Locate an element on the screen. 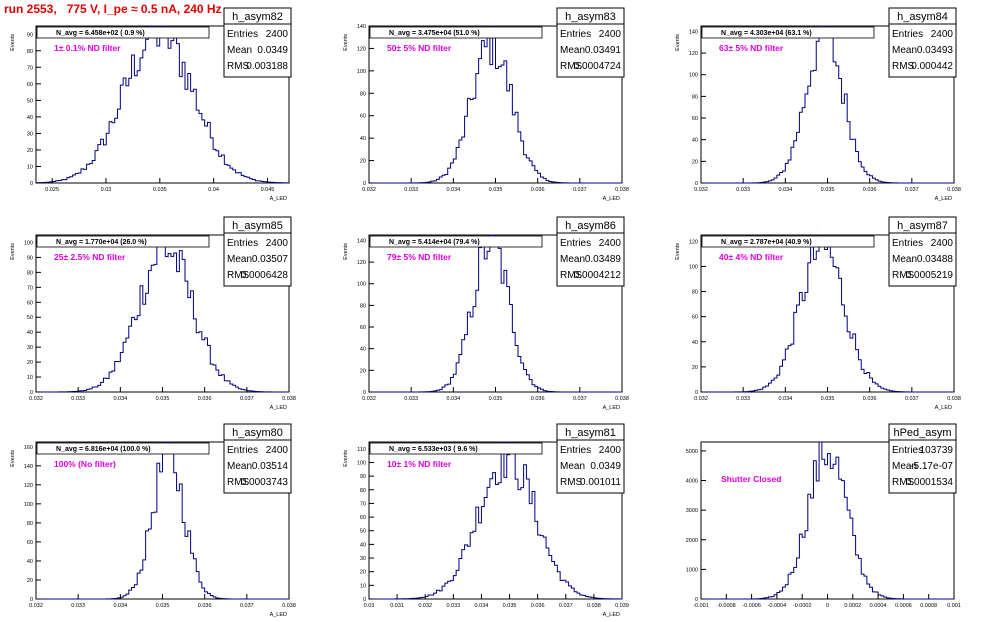  stats-value: 0.0006428 is located at coordinates (265, 275).